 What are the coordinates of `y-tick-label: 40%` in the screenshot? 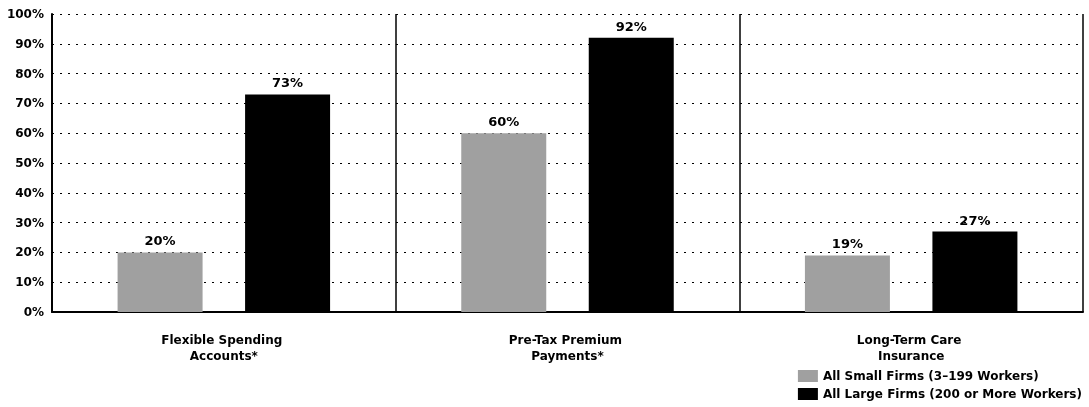 It's located at (29, 192).